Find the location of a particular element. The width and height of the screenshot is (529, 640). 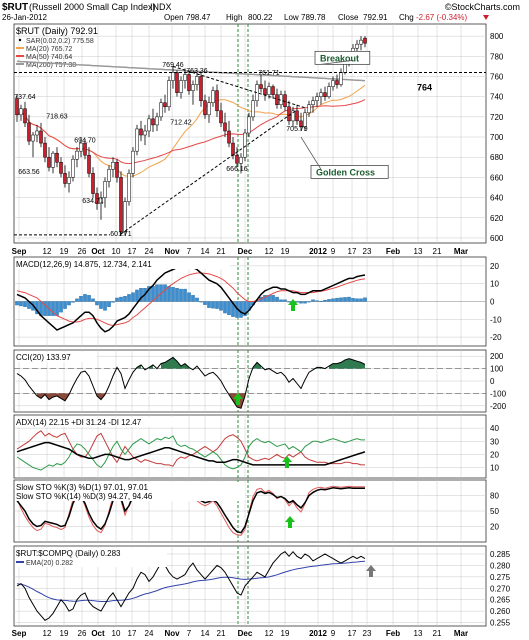

macd-y-tick: 10 is located at coordinates (494, 284).